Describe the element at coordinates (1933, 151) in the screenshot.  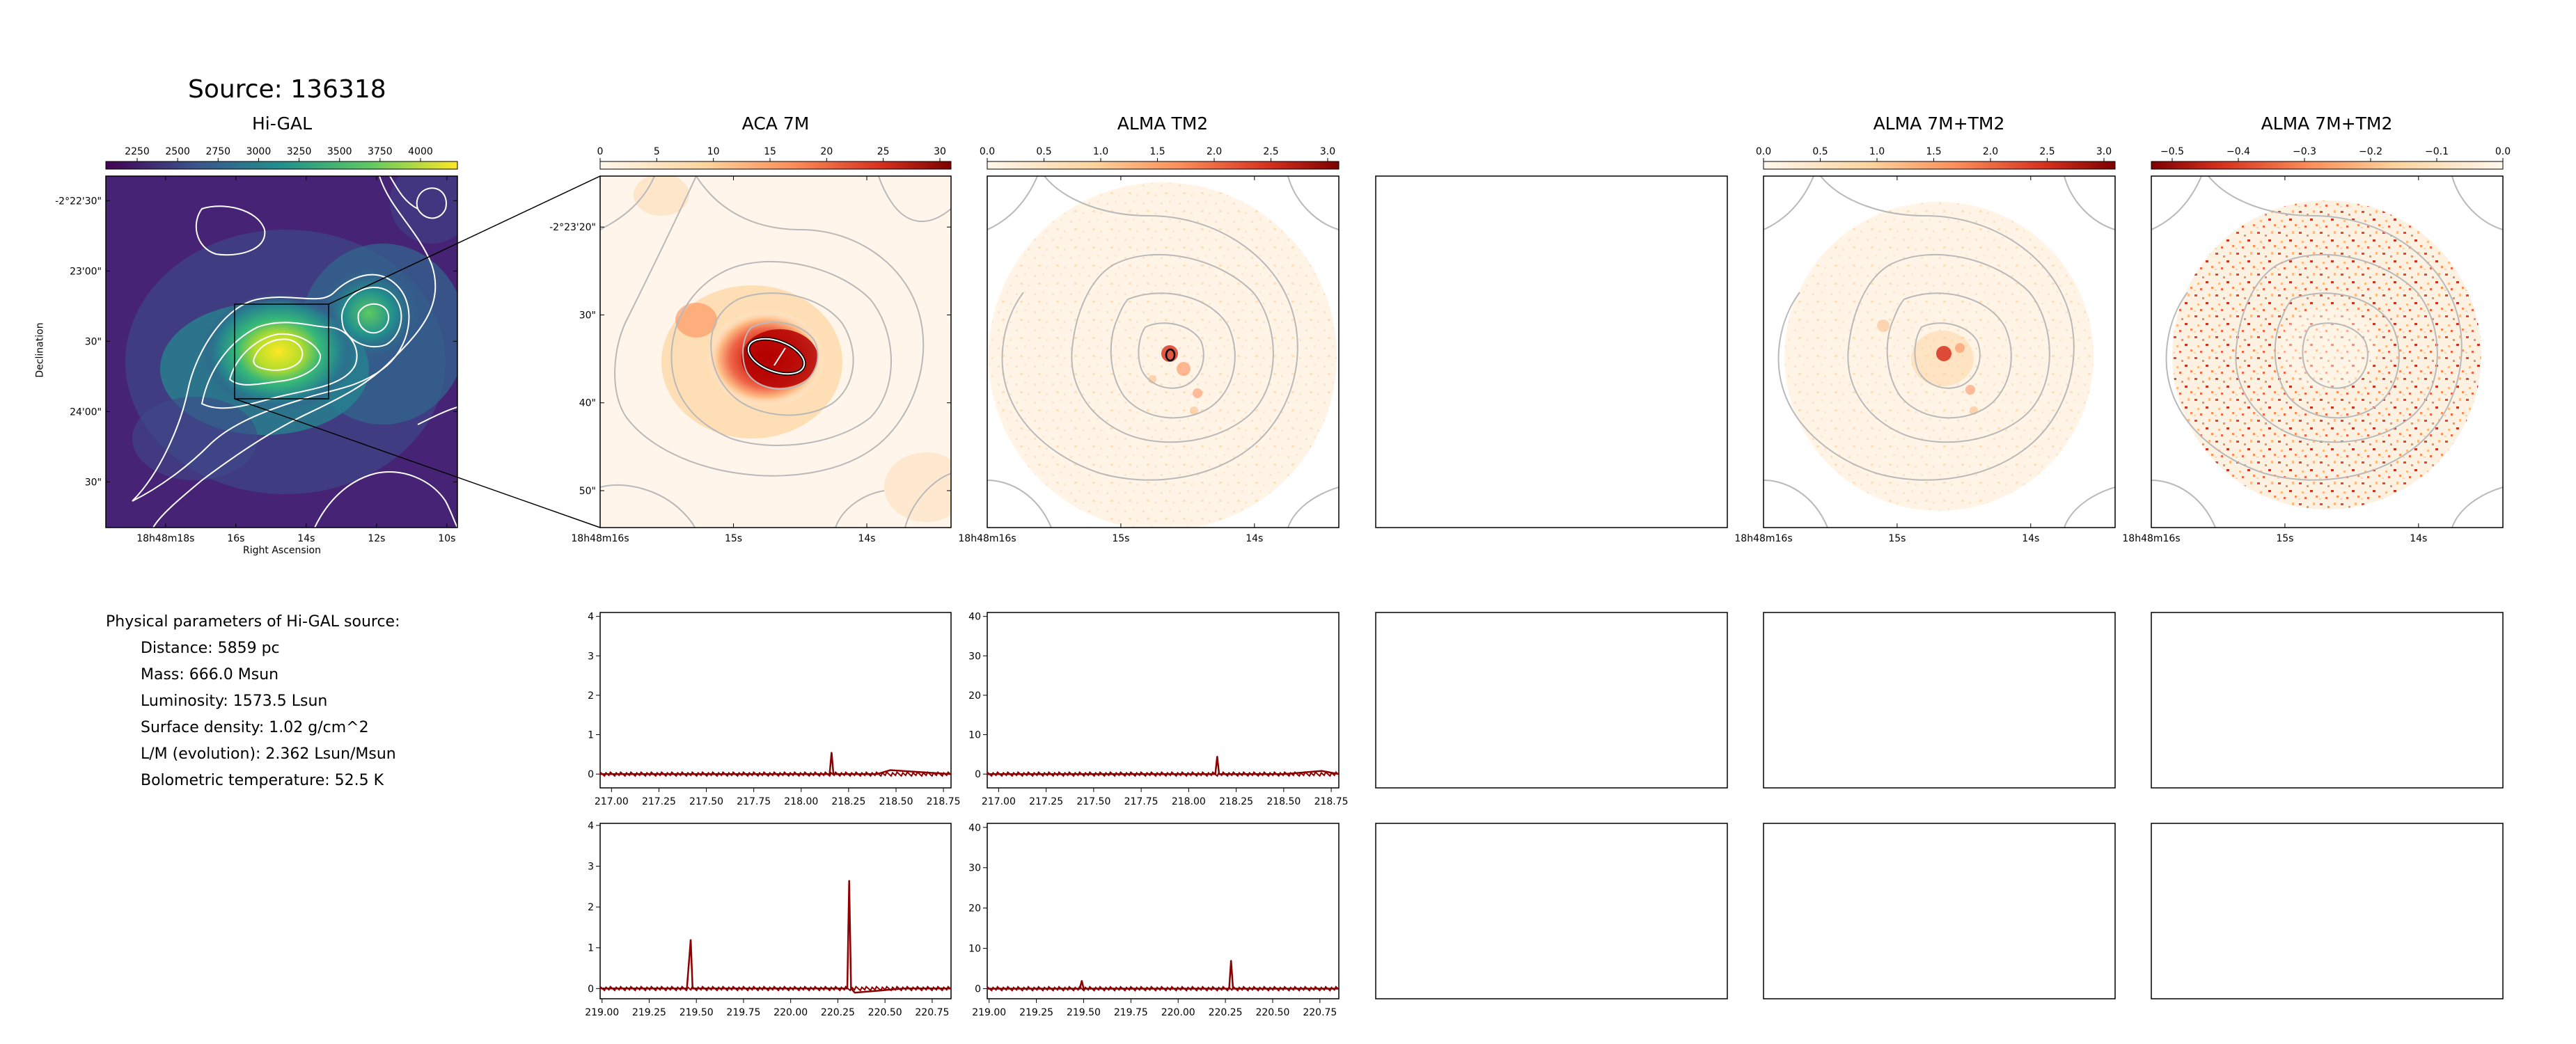
I see `colorbar-tick-label: 1.5` at that location.